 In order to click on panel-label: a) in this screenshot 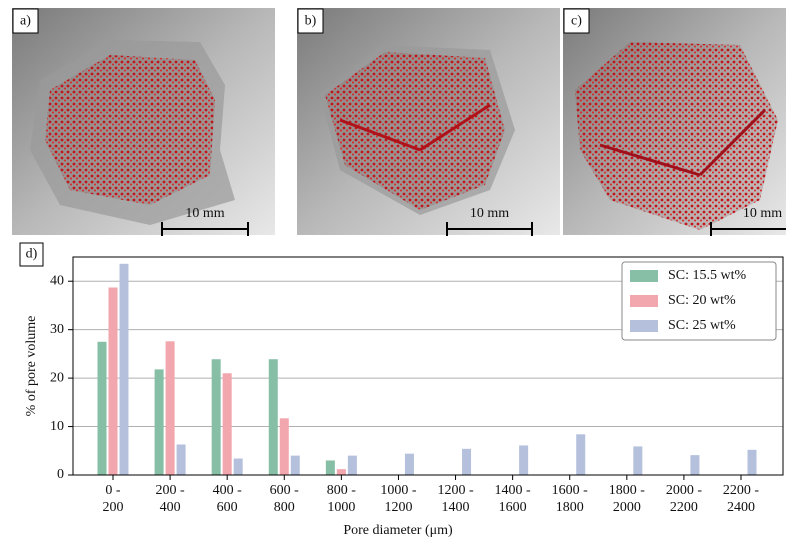, I will do `click(25, 21)`.